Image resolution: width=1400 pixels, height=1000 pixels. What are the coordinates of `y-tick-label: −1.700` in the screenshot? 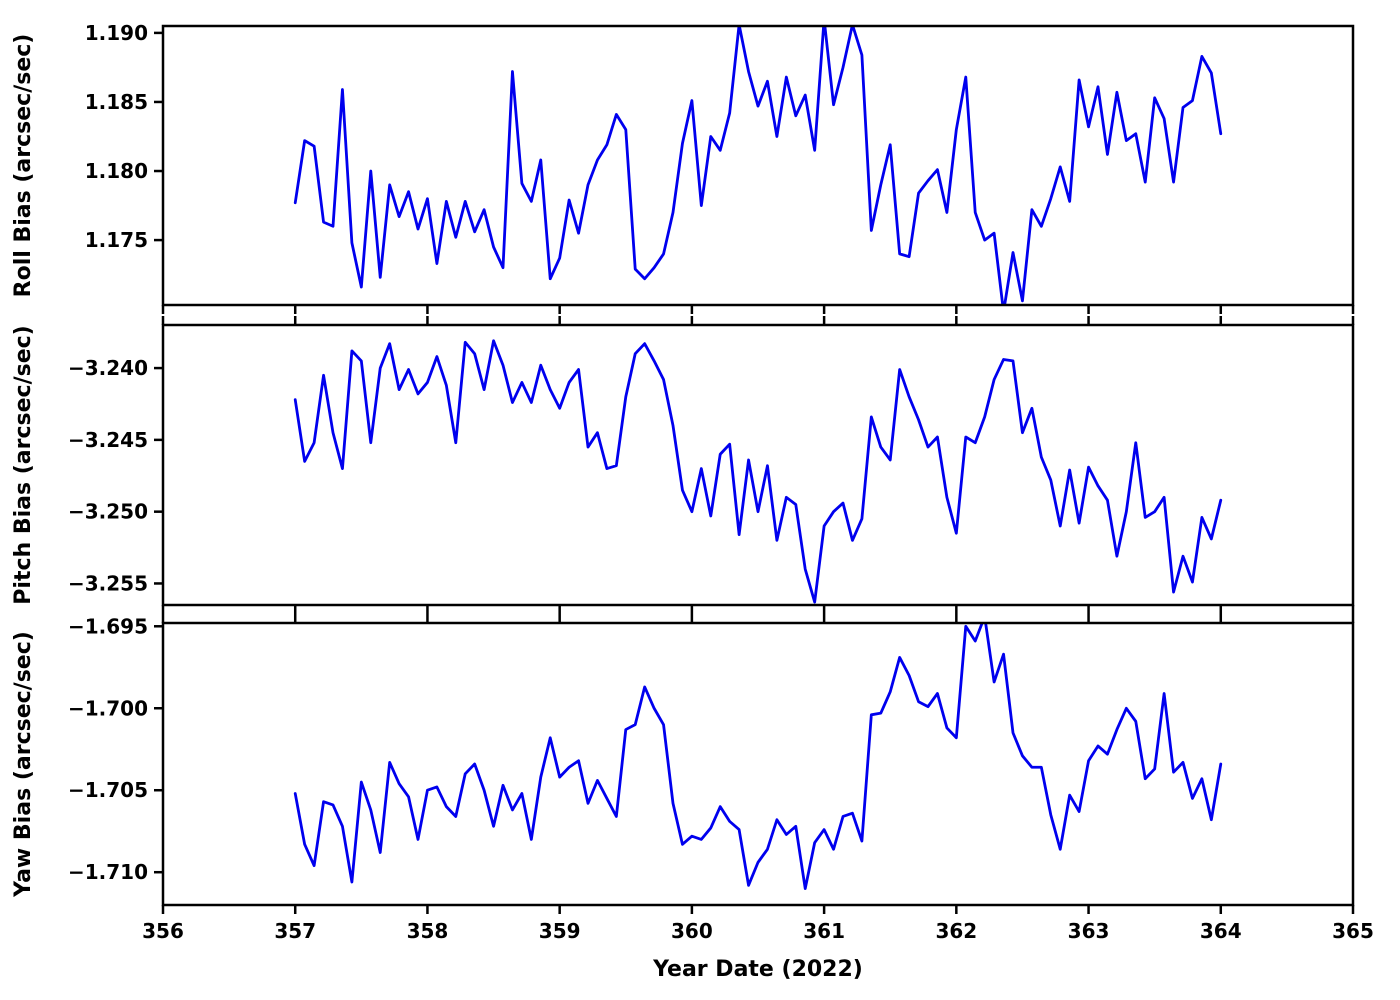 It's located at (108, 708).